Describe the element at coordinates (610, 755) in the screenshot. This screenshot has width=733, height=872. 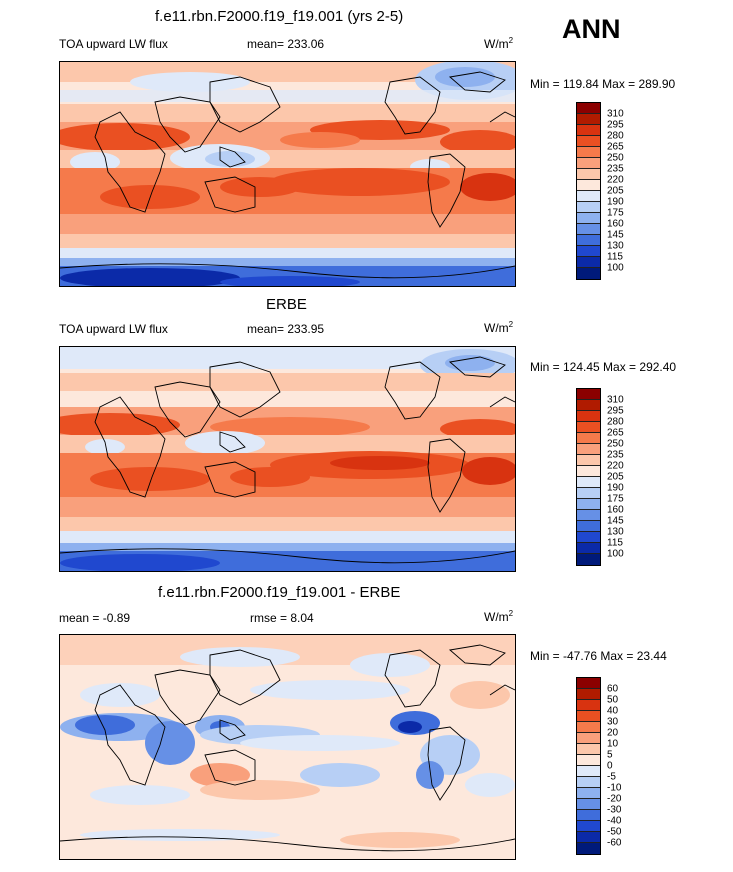
I see `colorbar-tick-label: 5` at that location.